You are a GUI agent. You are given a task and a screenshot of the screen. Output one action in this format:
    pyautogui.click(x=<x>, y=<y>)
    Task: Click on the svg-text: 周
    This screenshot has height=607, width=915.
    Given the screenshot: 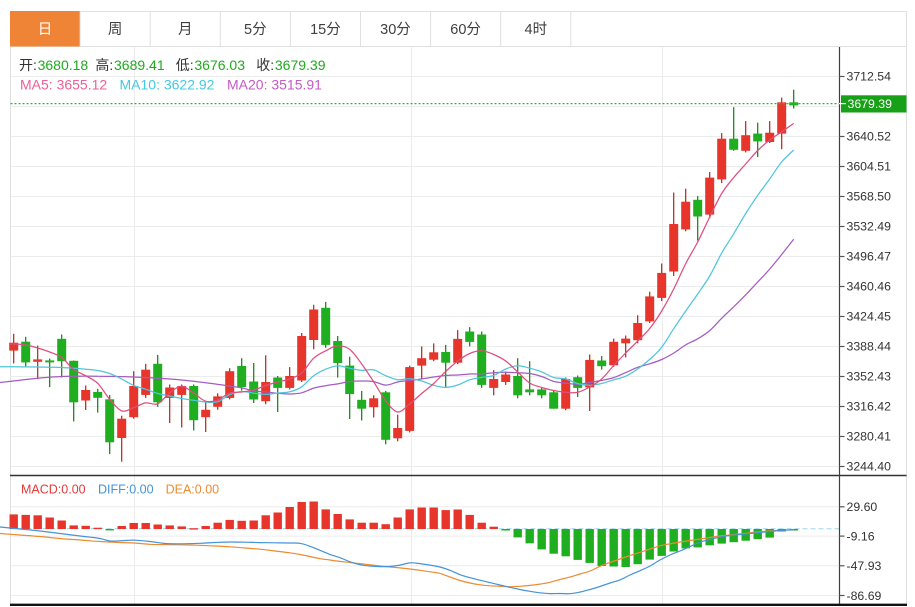 What is the action you would take?
    pyautogui.click(x=115, y=30)
    